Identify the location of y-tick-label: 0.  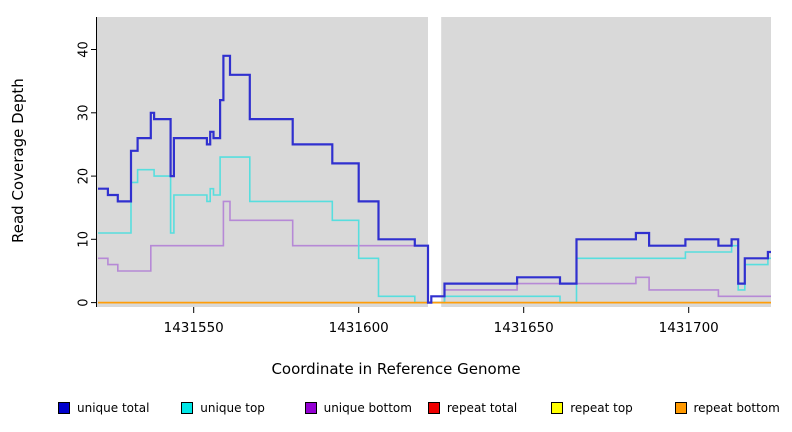
(84, 302).